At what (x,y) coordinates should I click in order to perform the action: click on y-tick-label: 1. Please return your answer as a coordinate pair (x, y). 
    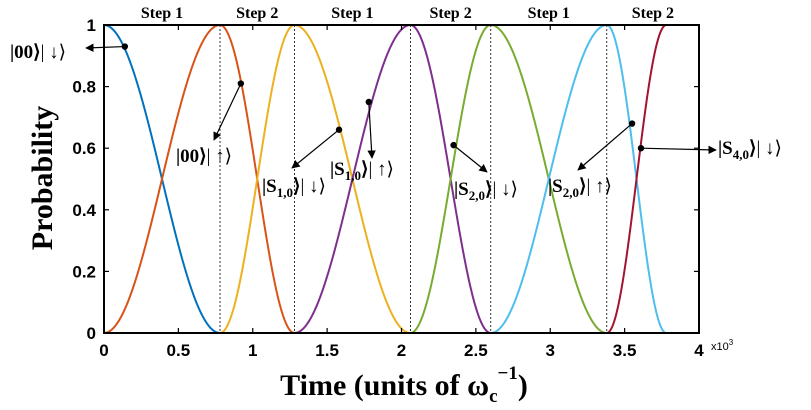
    Looking at the image, I should click on (91, 25).